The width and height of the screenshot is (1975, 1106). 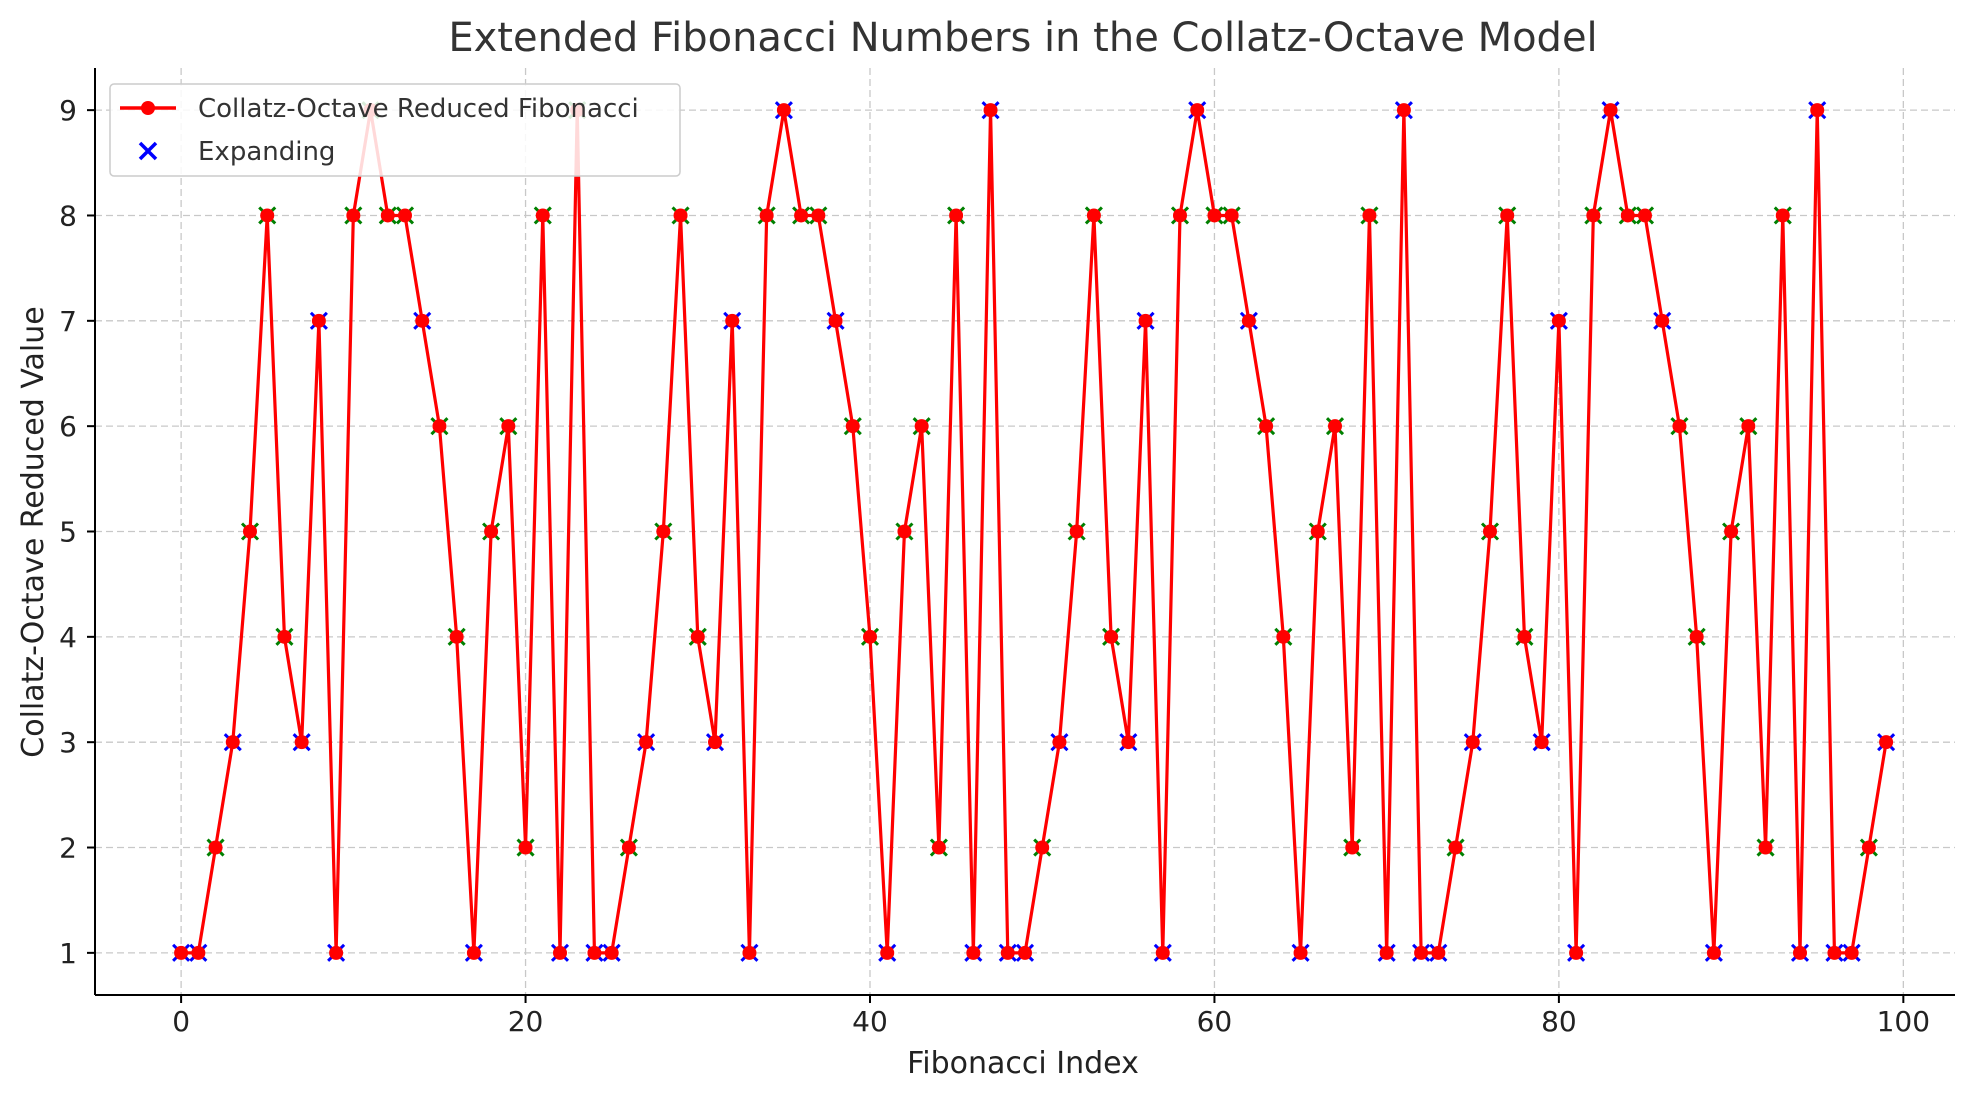 What do you see at coordinates (148, 108) in the screenshot?
I see `legend-marker-swatch` at bounding box center [148, 108].